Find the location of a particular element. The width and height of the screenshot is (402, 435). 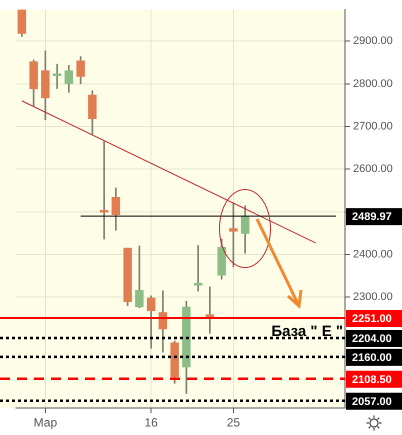

annotation: База " E " is located at coordinates (307, 331).